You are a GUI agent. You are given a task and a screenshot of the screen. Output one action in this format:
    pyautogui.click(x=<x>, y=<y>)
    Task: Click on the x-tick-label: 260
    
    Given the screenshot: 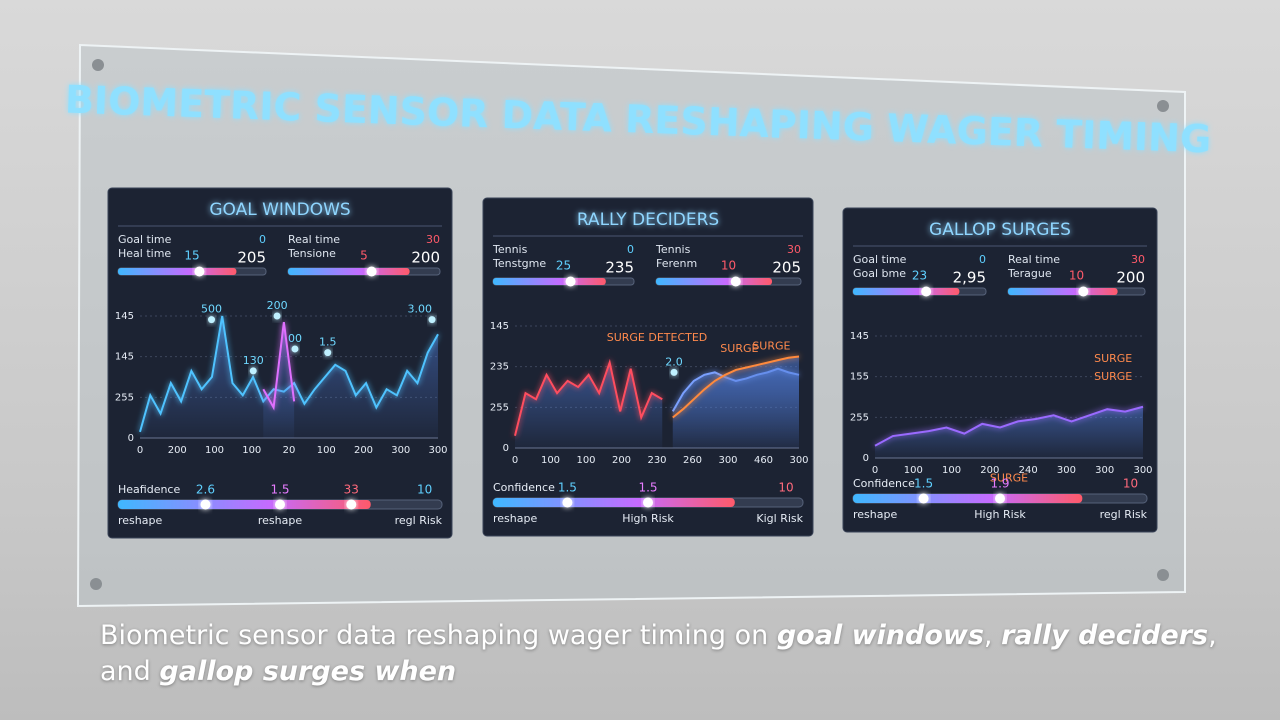 What is the action you would take?
    pyautogui.click(x=692, y=460)
    